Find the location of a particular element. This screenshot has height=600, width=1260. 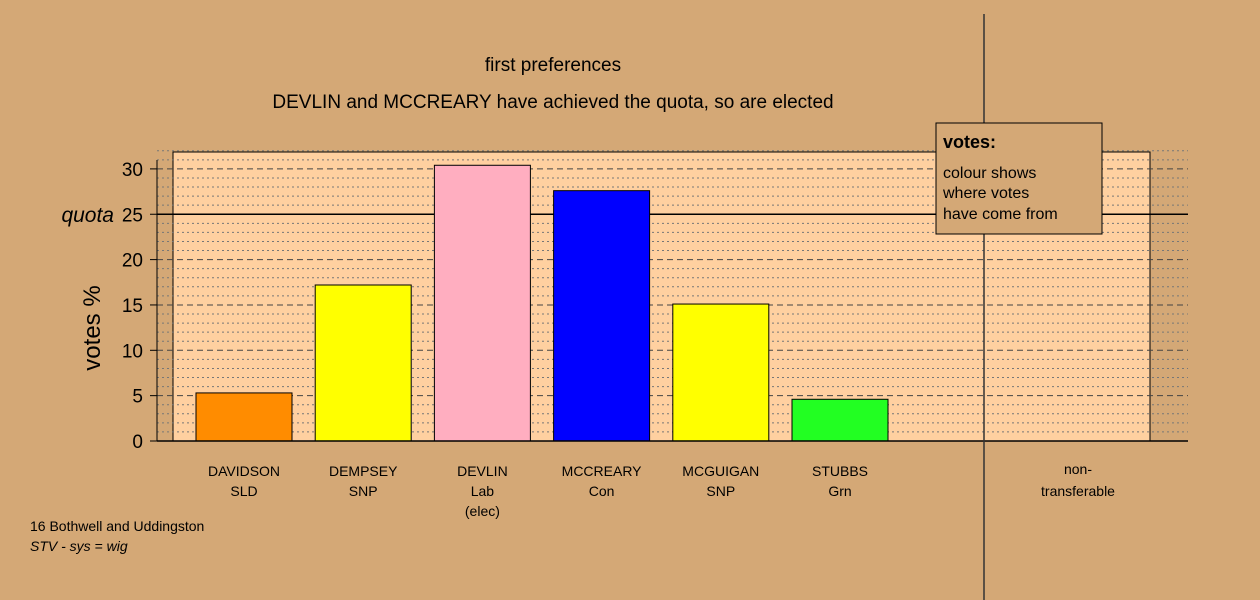

y-ticks: 0 5 10 15 20 25 30 is located at coordinates (139, 306).